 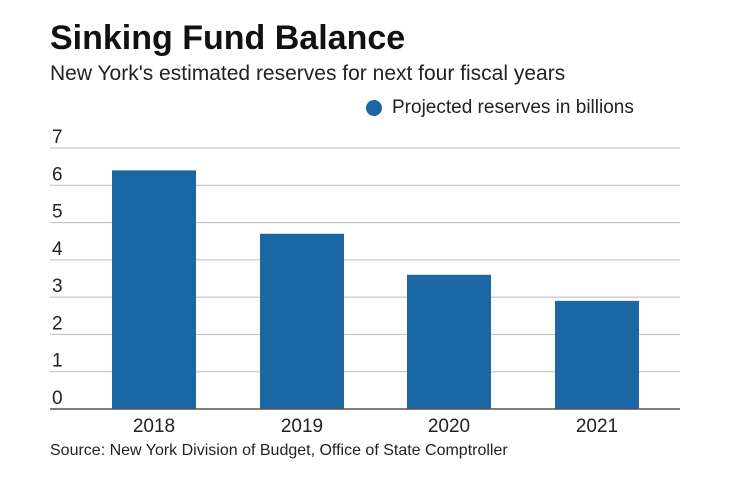 What do you see at coordinates (57, 286) in the screenshot?
I see `y-tick-label: 3` at bounding box center [57, 286].